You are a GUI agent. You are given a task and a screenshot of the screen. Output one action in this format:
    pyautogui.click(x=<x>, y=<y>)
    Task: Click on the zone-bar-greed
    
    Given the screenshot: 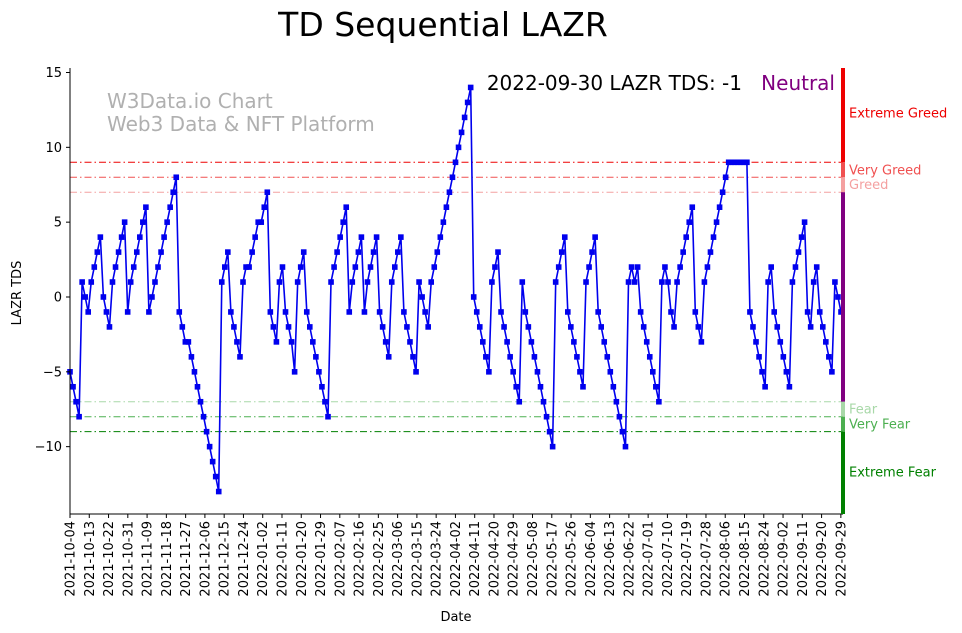 What is the action you would take?
    pyautogui.click(x=843, y=185)
    